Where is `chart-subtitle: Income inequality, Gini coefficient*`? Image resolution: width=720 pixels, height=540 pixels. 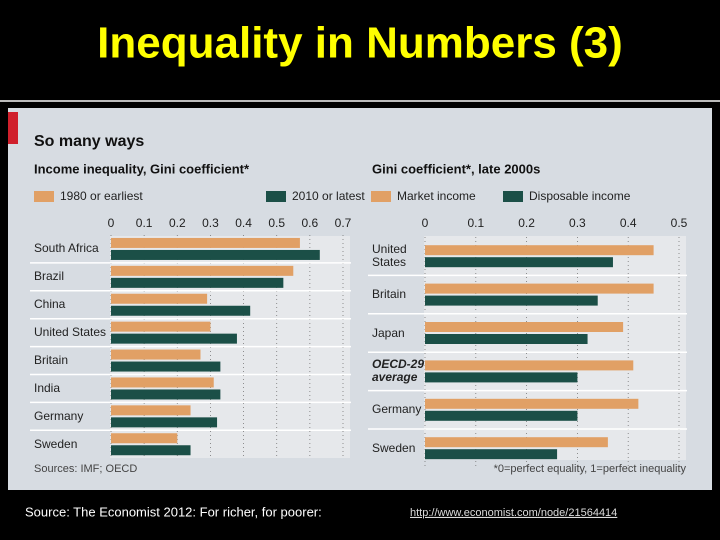 chart-subtitle: Income inequality, Gini coefficient* is located at coordinates (142, 168).